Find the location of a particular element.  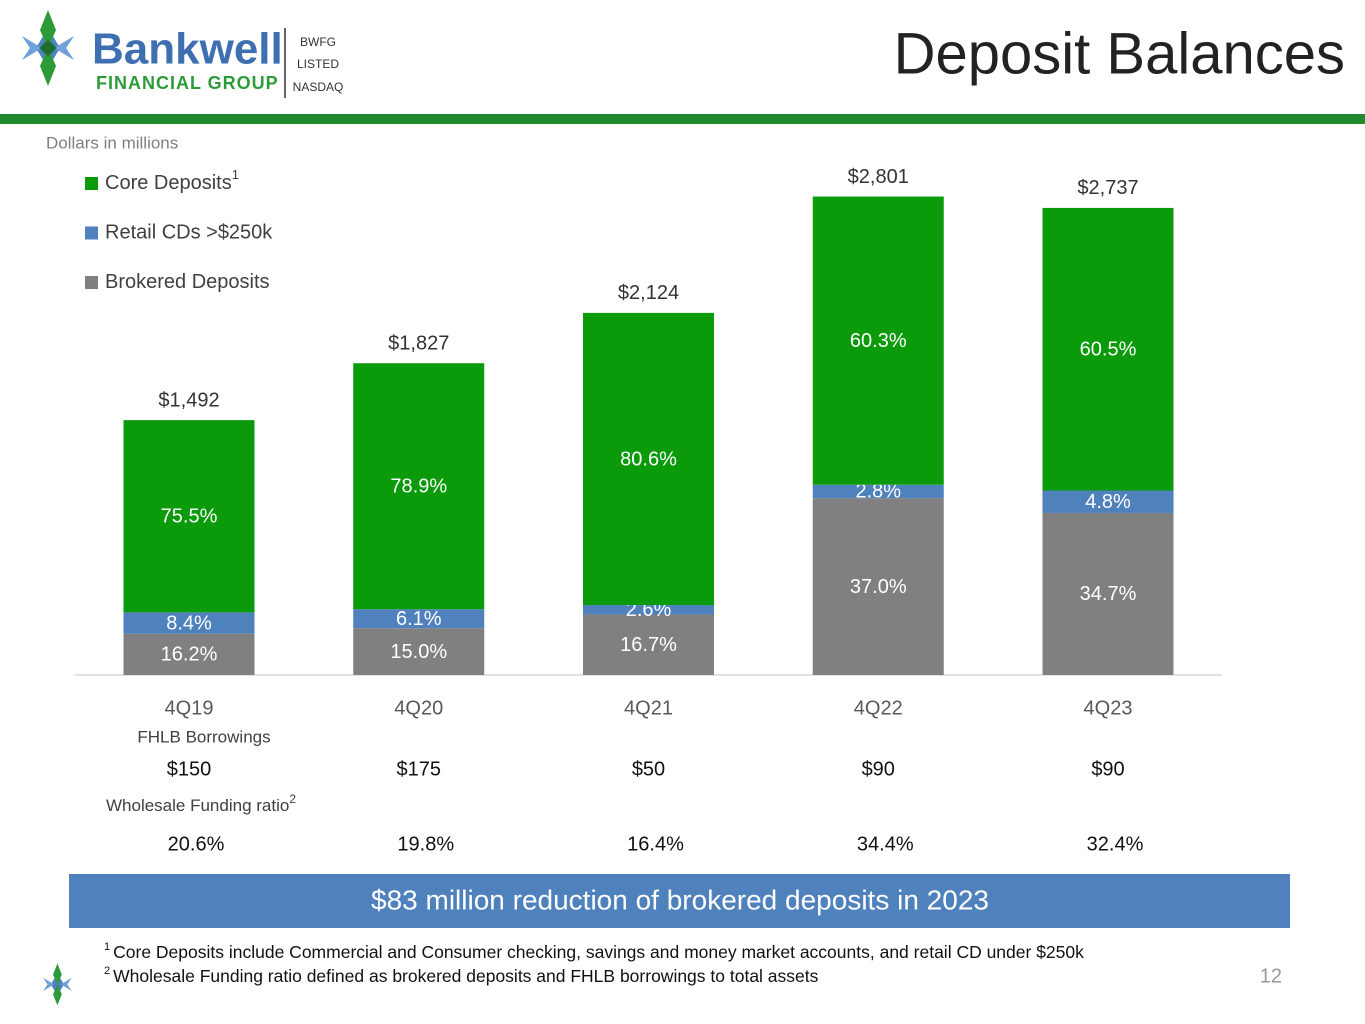

segment-label: 34.7% is located at coordinates (1108, 594).